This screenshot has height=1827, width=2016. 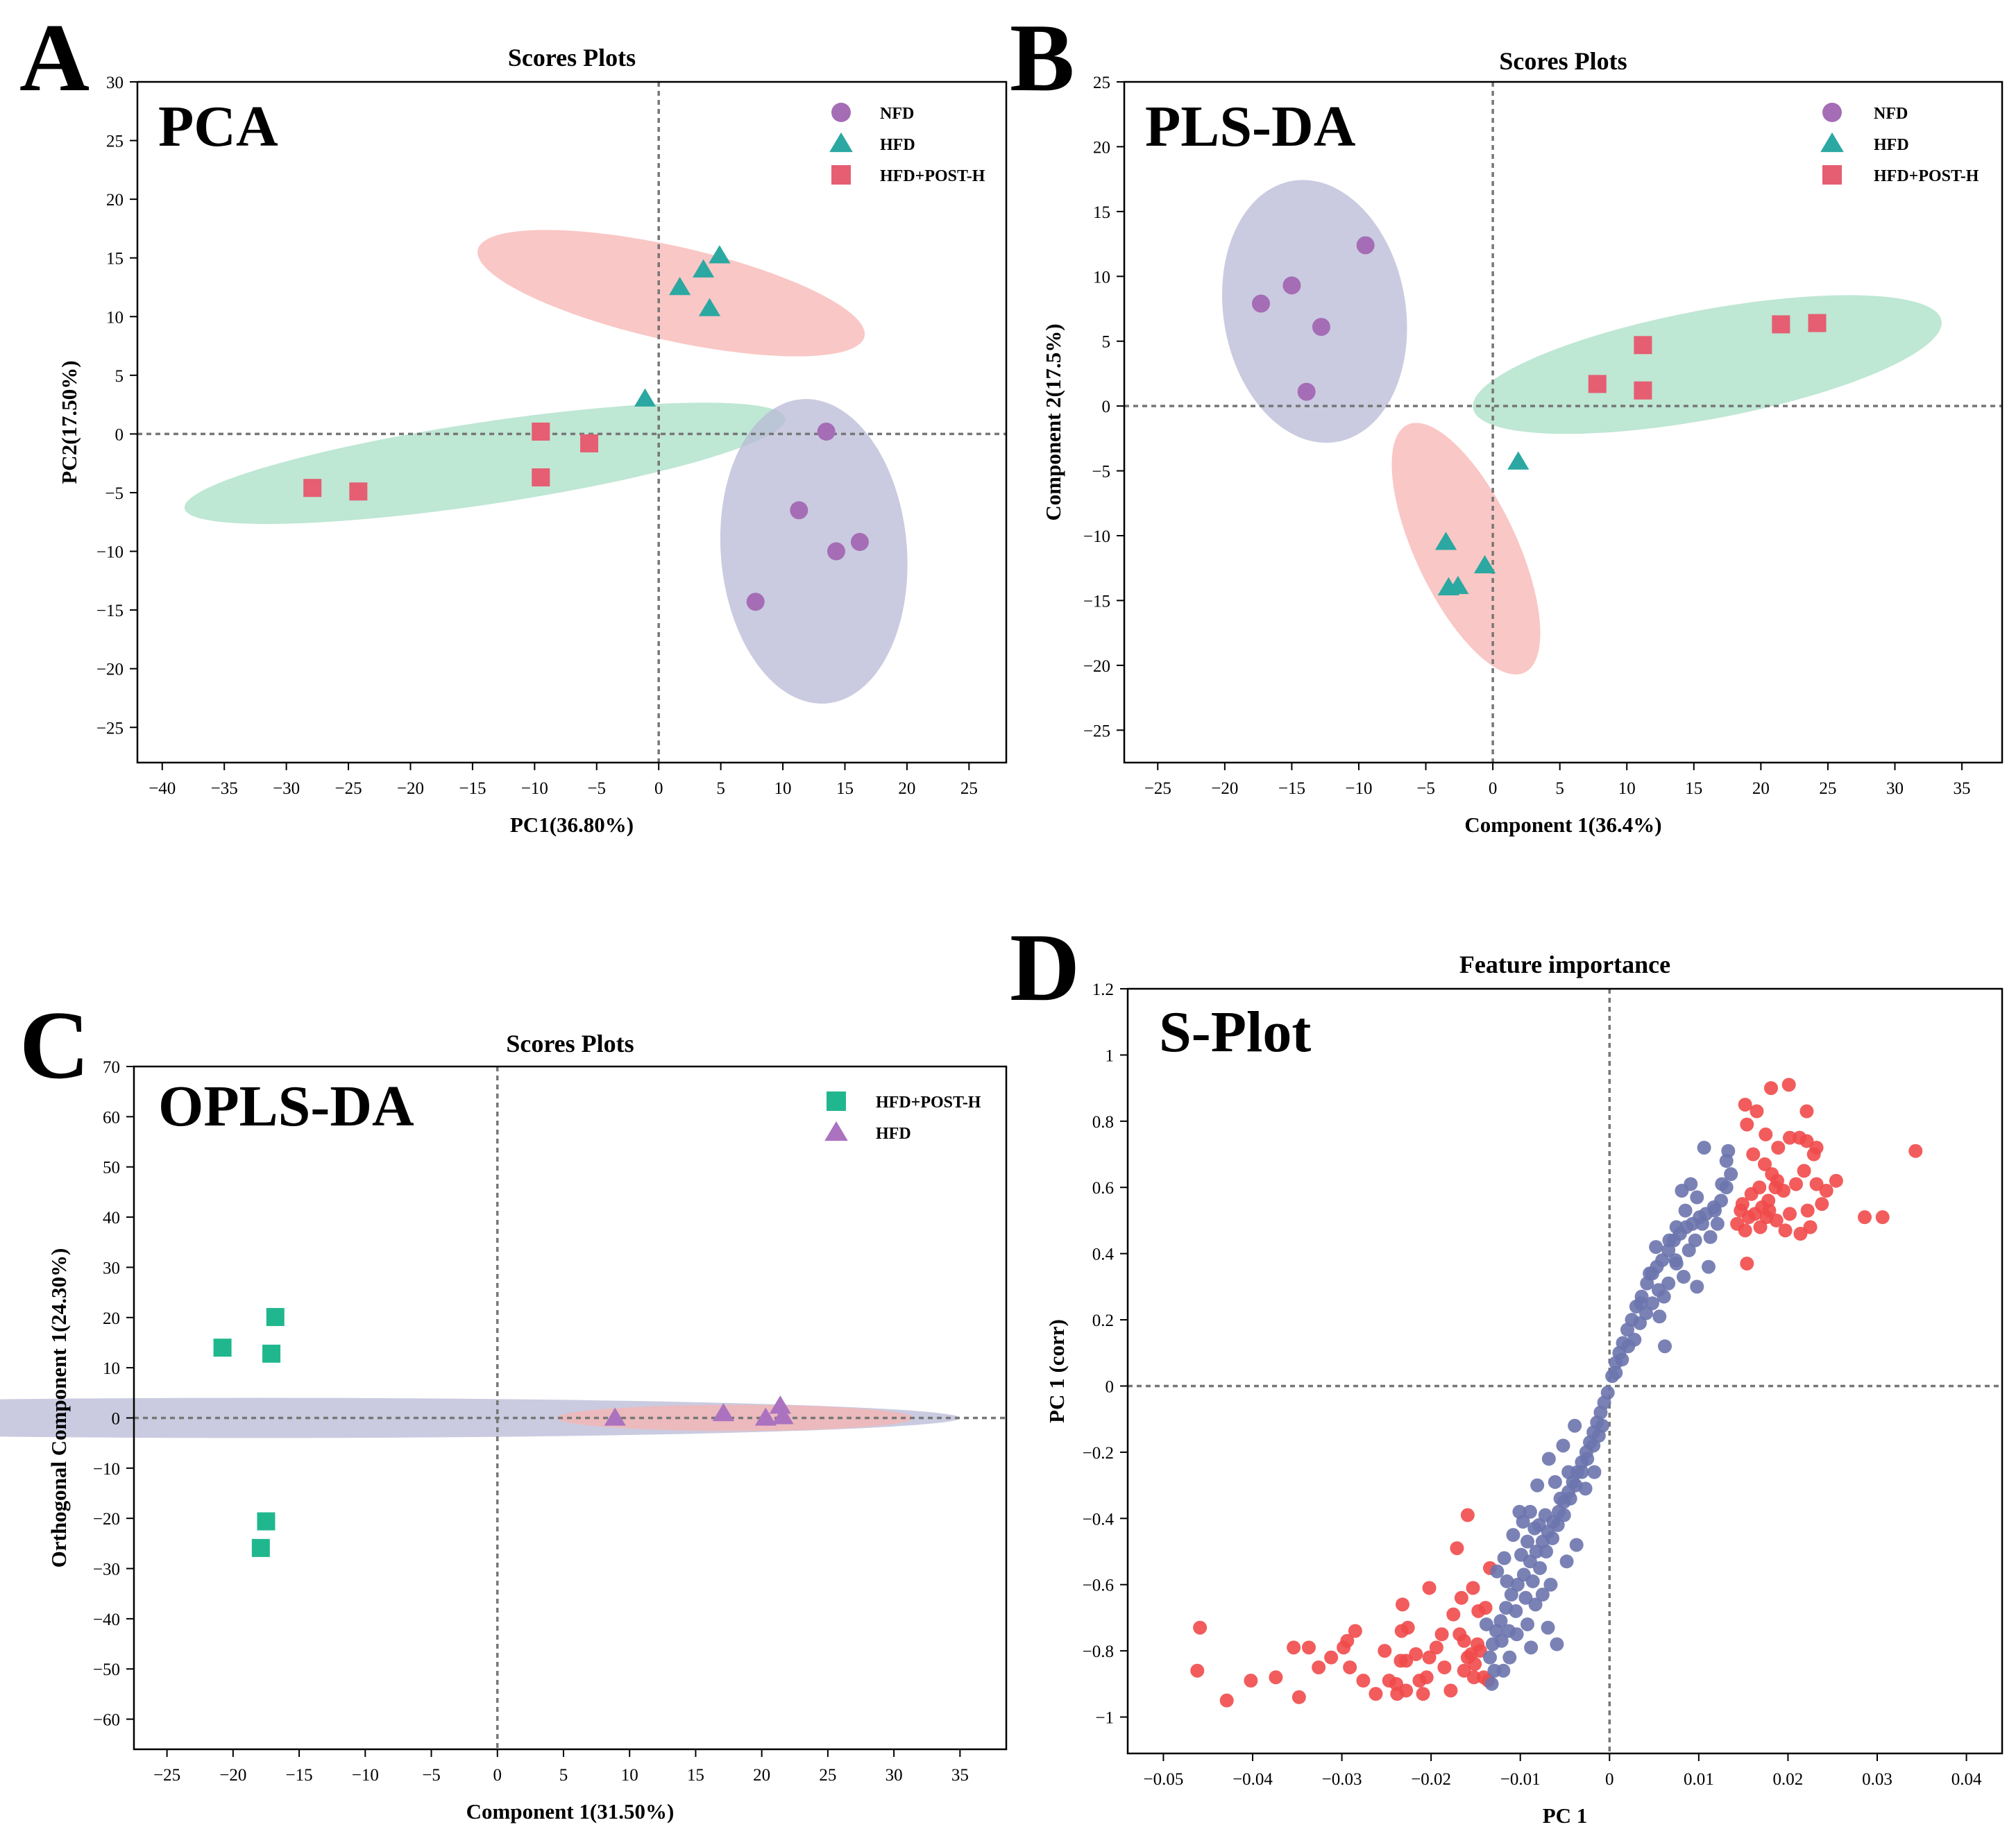 I want to click on x-tick-label: 0.01, so click(x=1699, y=1779).